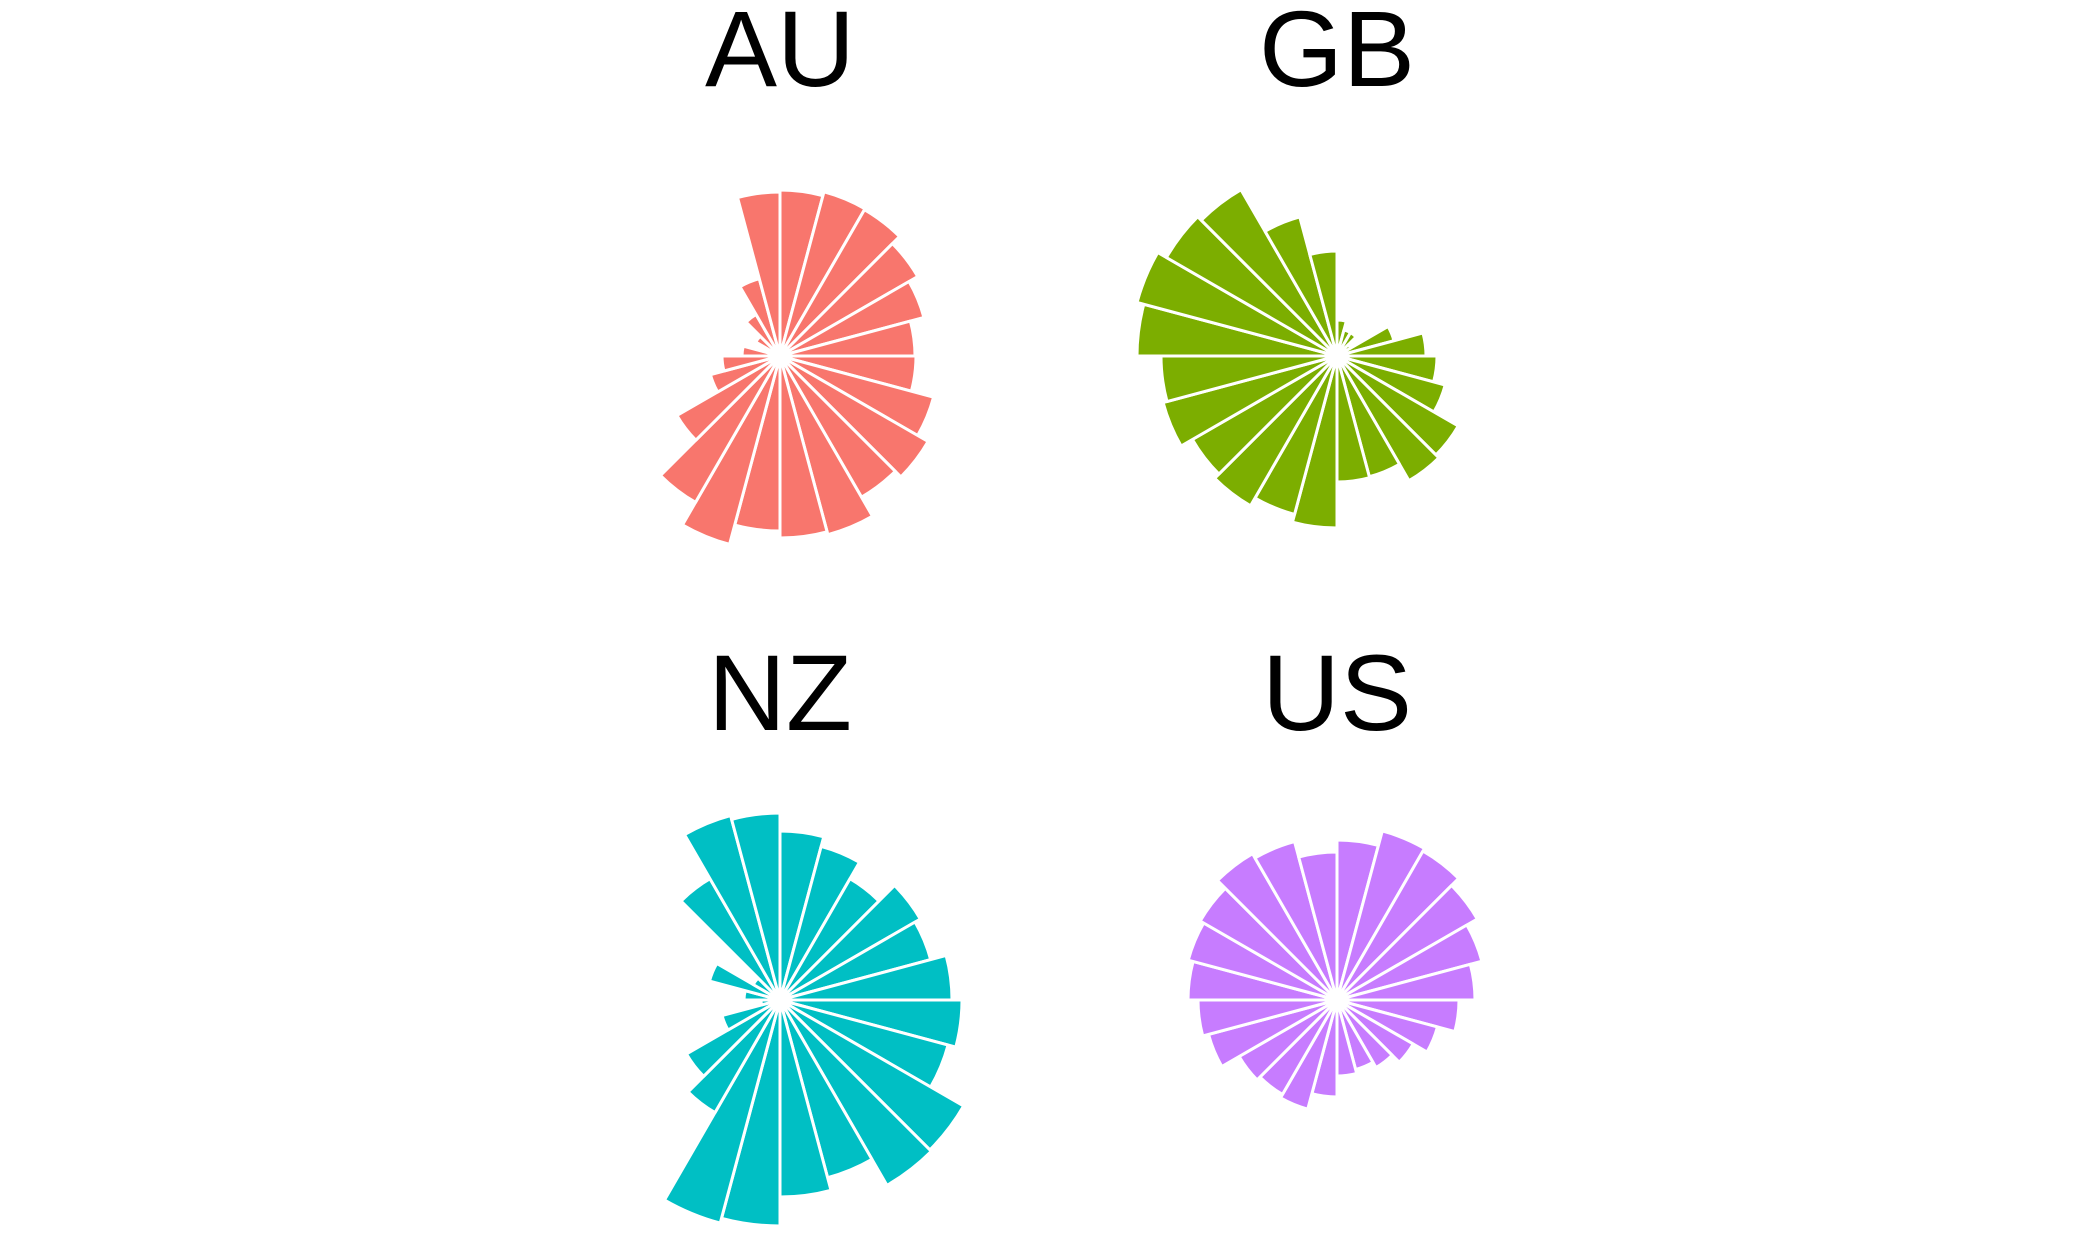  I want to click on facet-title-nz: NZ, so click(780, 692).